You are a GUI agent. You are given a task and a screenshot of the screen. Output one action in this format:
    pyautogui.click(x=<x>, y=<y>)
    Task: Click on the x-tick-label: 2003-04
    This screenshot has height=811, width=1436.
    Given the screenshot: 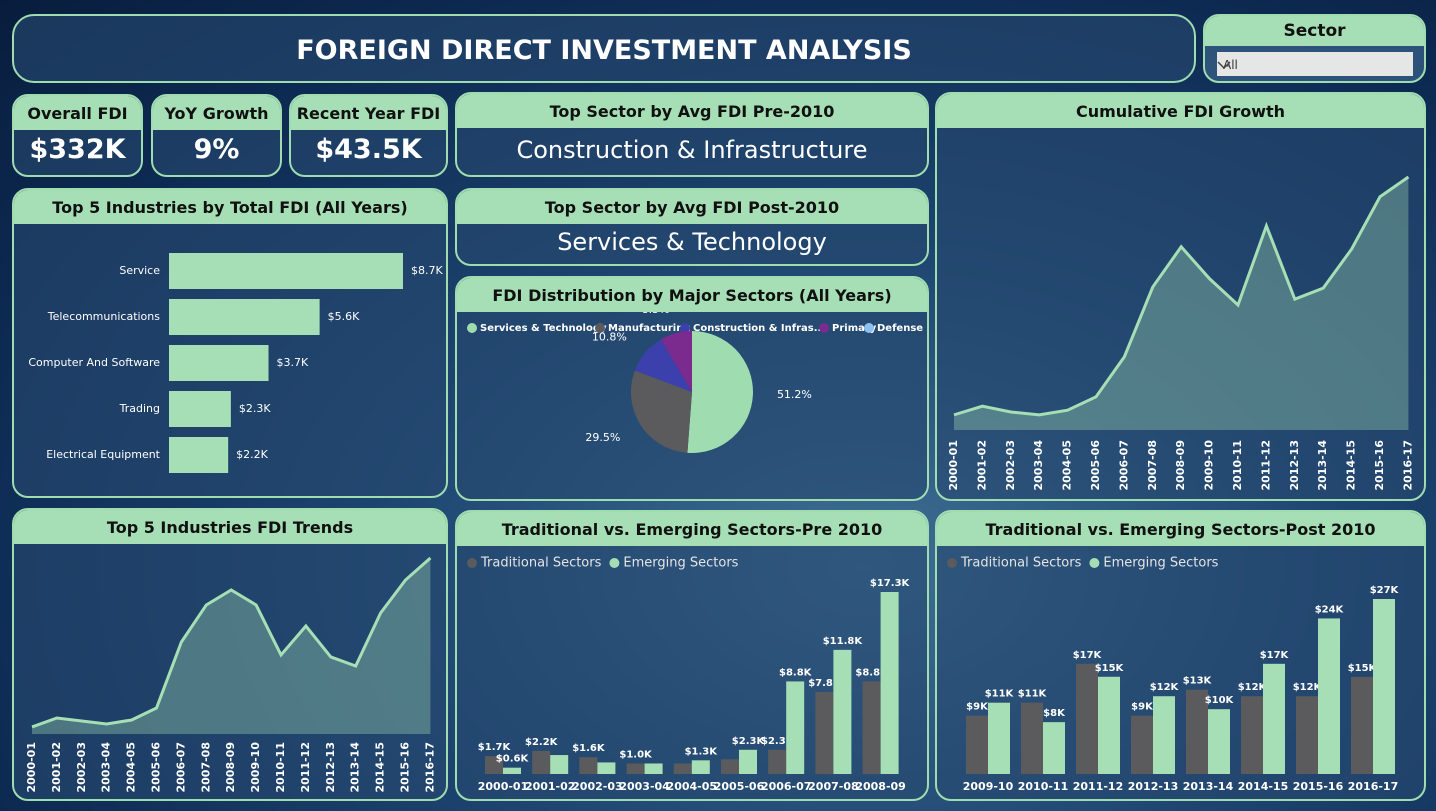 What is the action you would take?
    pyautogui.click(x=1038, y=465)
    